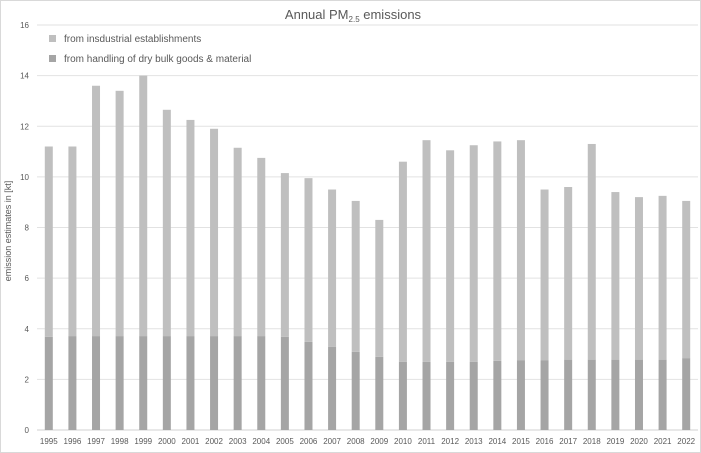 The height and width of the screenshot is (453, 701). What do you see at coordinates (119, 383) in the screenshot?
I see `bar-segment-1998-handling` at bounding box center [119, 383].